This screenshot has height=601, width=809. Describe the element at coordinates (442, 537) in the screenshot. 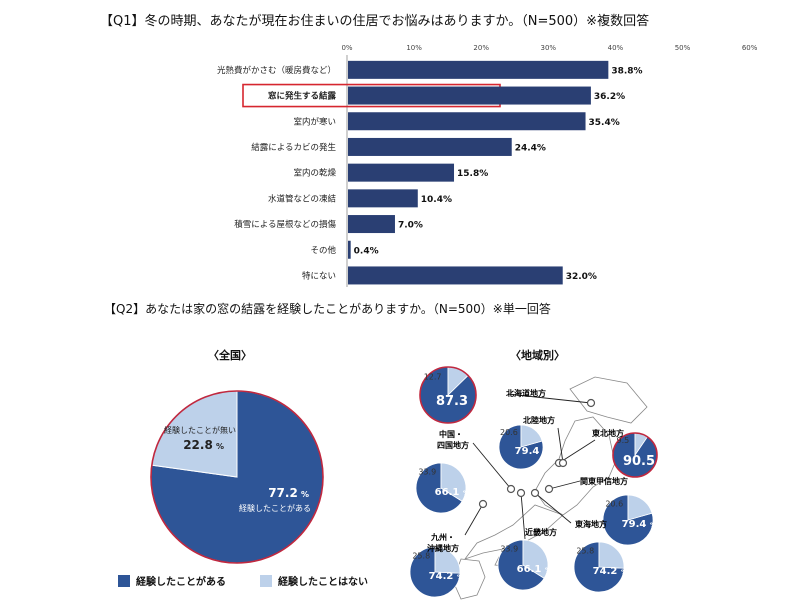

I see `region-name: 九州・` at that location.